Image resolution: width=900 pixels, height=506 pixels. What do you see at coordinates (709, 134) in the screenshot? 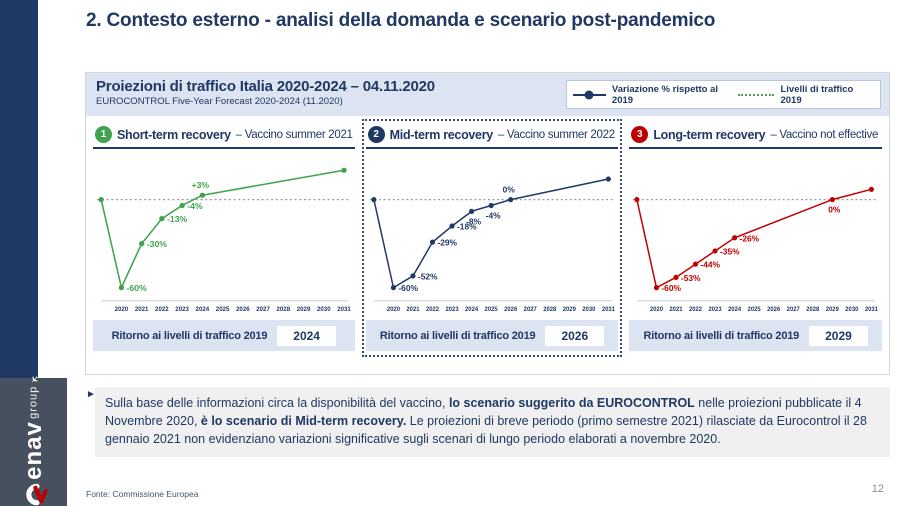
I see `scenario-title: Long-term recovery` at bounding box center [709, 134].